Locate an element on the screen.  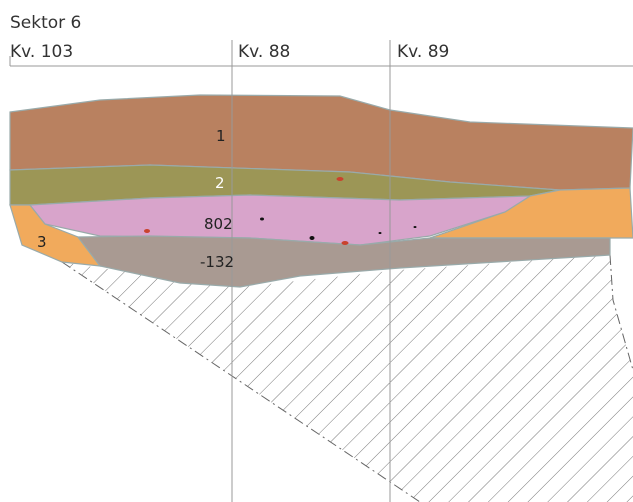
column-label: Kv. 89 is located at coordinates (423, 52).